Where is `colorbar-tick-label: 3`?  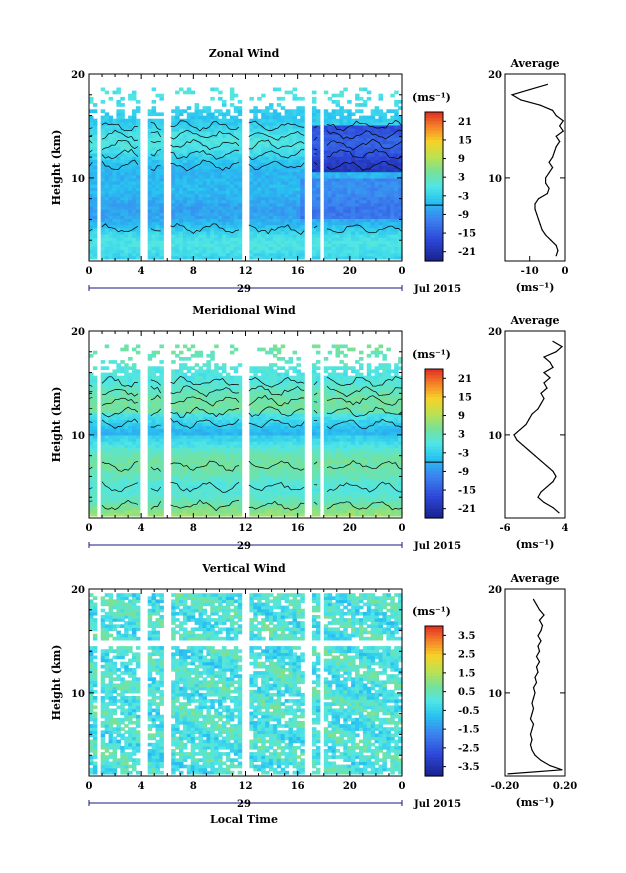
colorbar-tick-label: 3 is located at coordinates (461, 178).